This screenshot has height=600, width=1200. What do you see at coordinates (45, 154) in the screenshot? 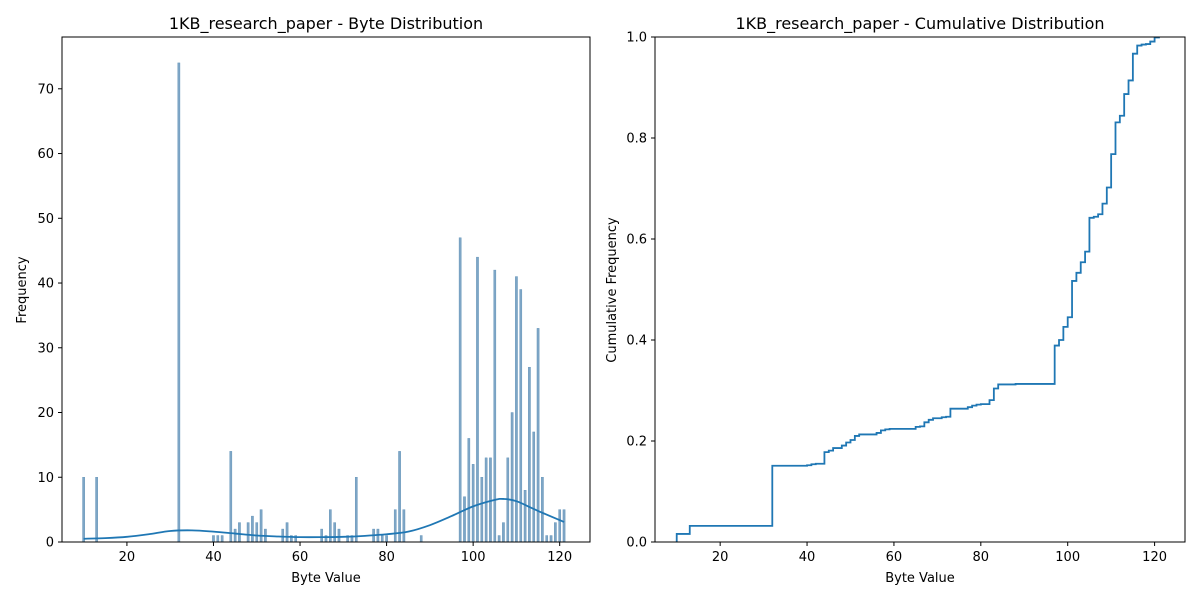
I see `histogram-y-tick-label: 60` at bounding box center [45, 154].